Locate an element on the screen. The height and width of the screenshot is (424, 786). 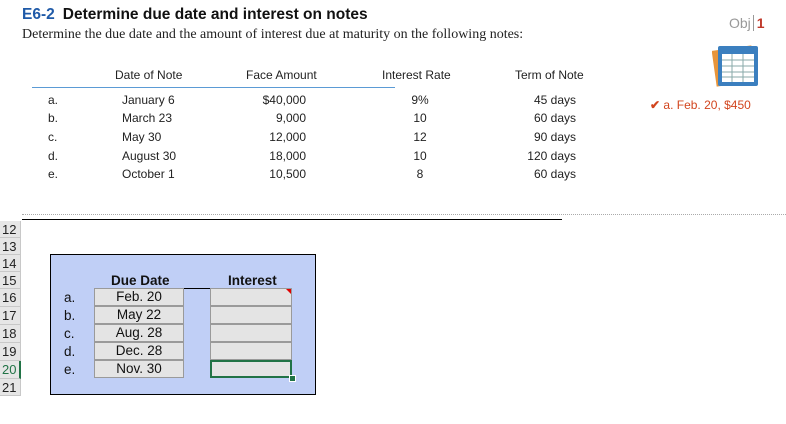
objective-label: Obj 1 is located at coordinates (747, 23).